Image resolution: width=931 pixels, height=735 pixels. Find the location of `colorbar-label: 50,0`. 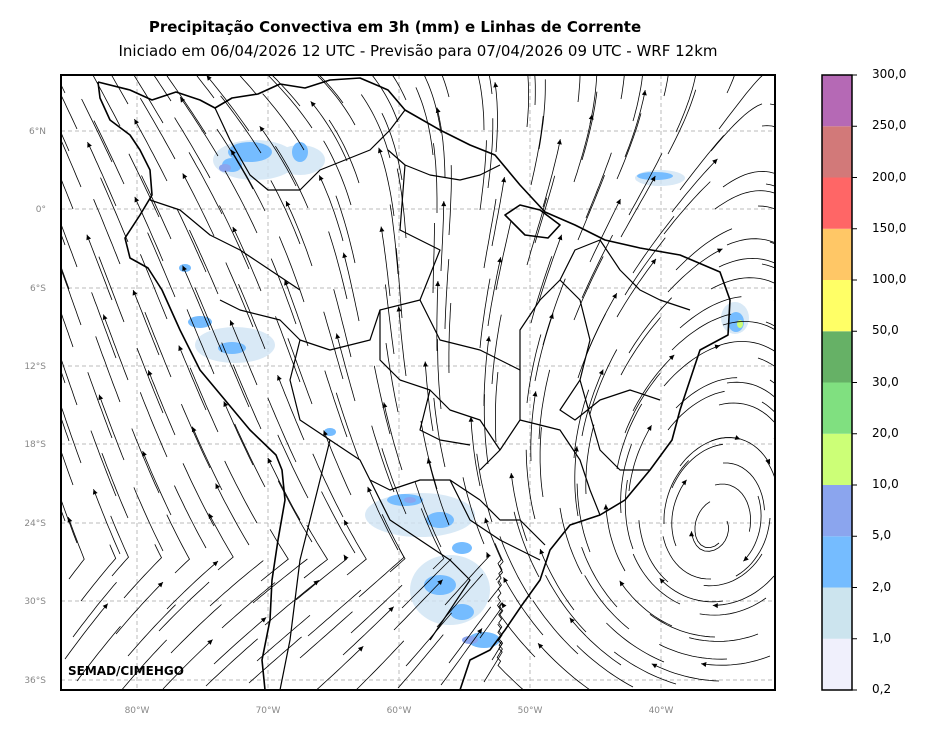

colorbar-label: 50,0 is located at coordinates (885, 330).